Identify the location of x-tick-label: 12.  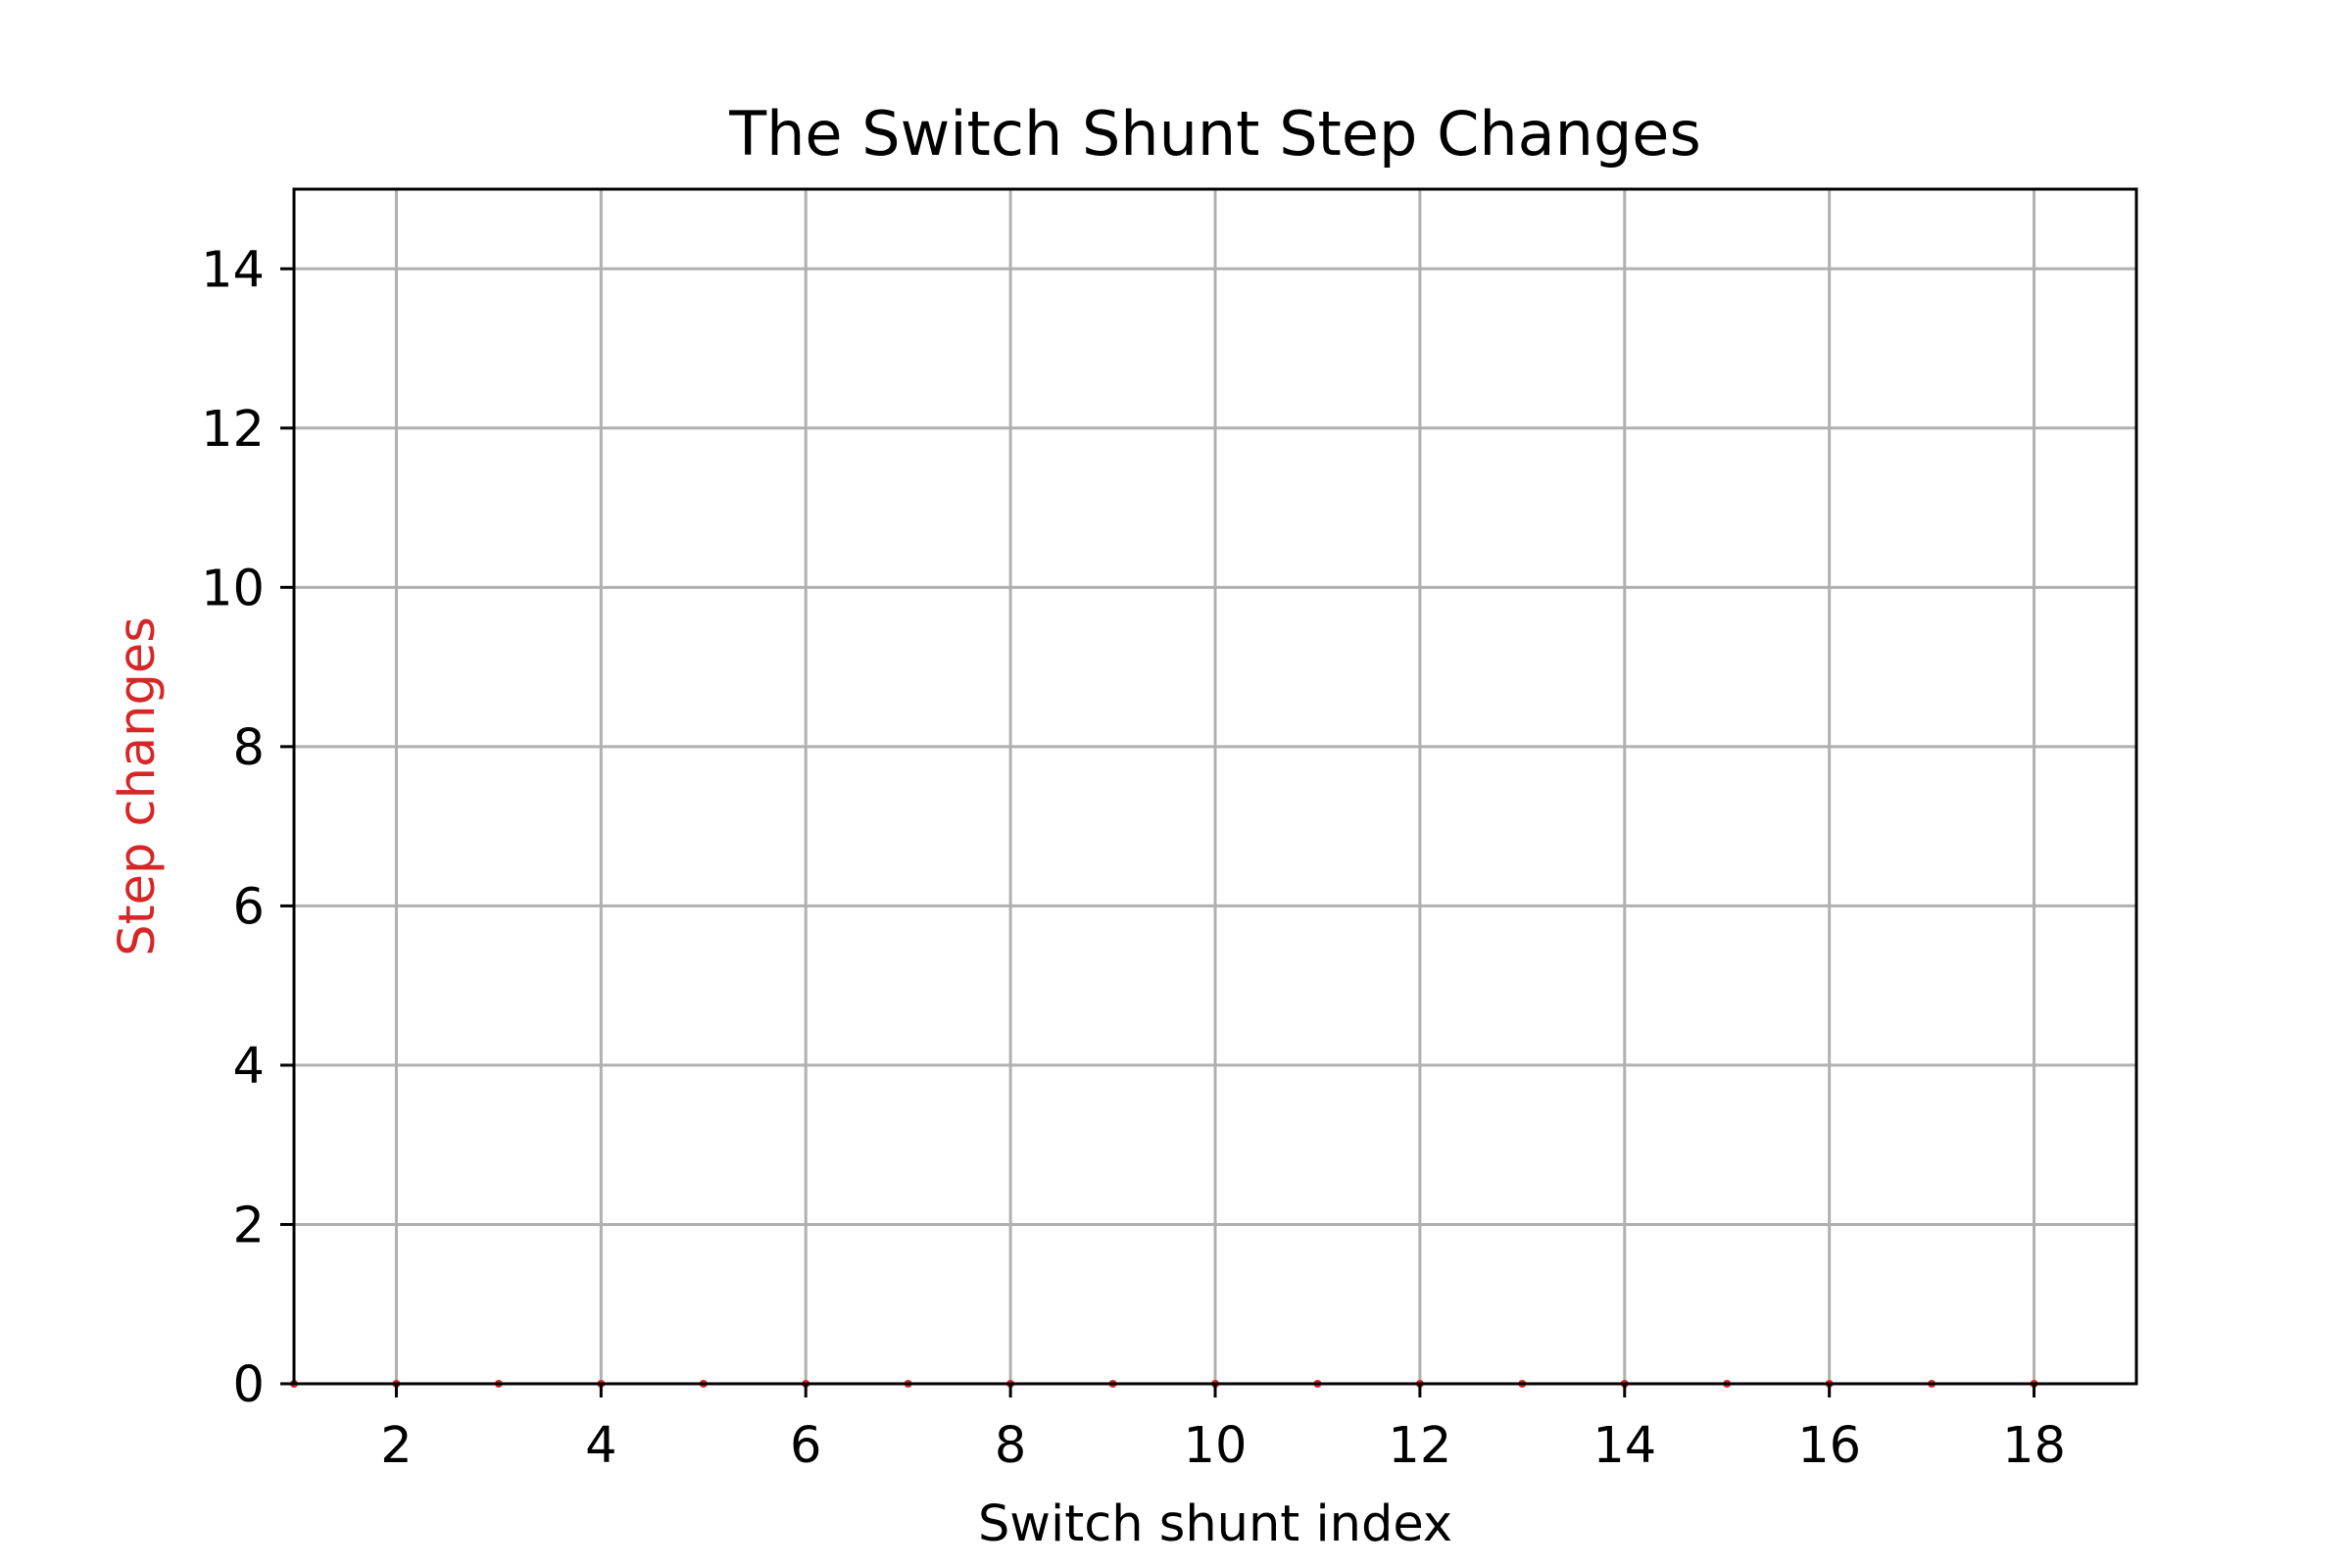
(1419, 1446).